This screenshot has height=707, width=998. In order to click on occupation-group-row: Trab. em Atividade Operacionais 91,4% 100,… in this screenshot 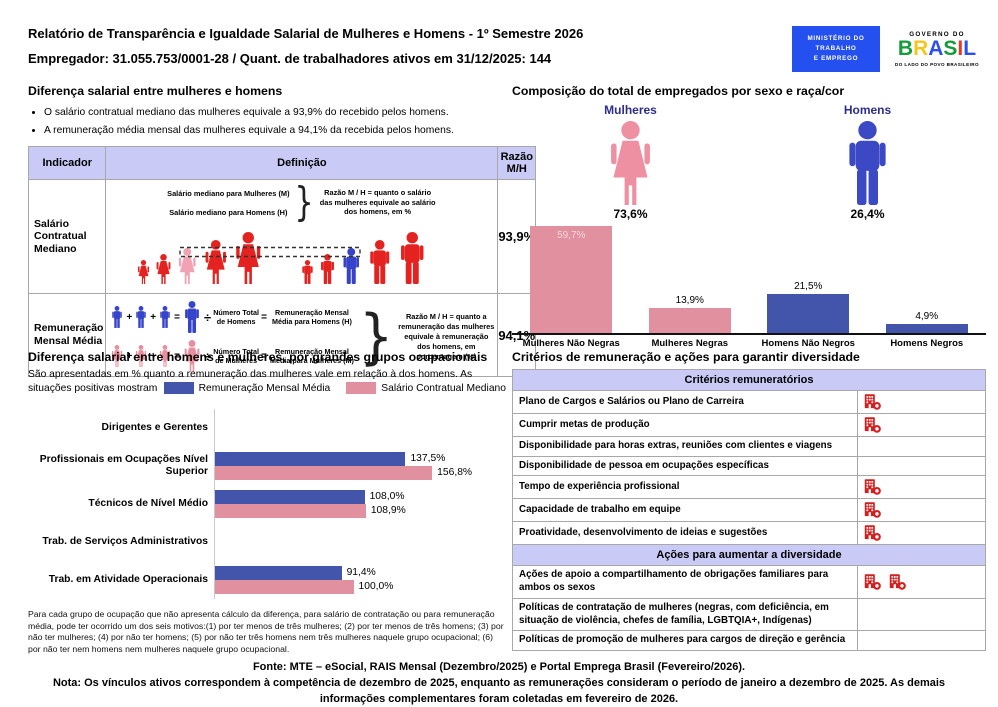, I will do `click(267, 579)`.